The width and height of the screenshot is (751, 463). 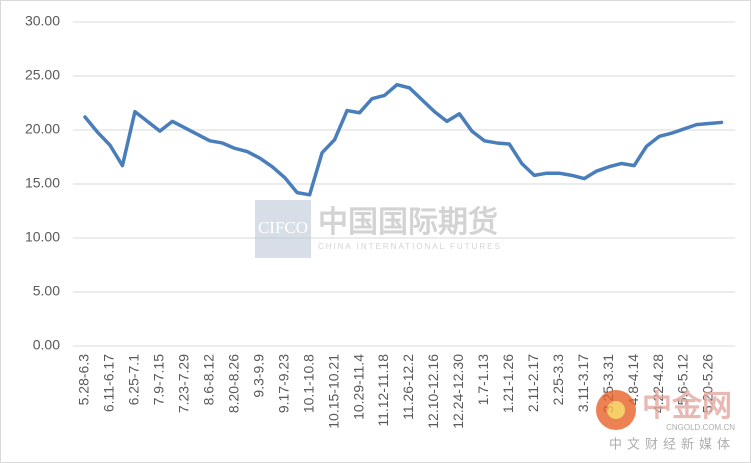 What do you see at coordinates (42, 183) in the screenshot?
I see `y-tick-label: 15.00` at bounding box center [42, 183].